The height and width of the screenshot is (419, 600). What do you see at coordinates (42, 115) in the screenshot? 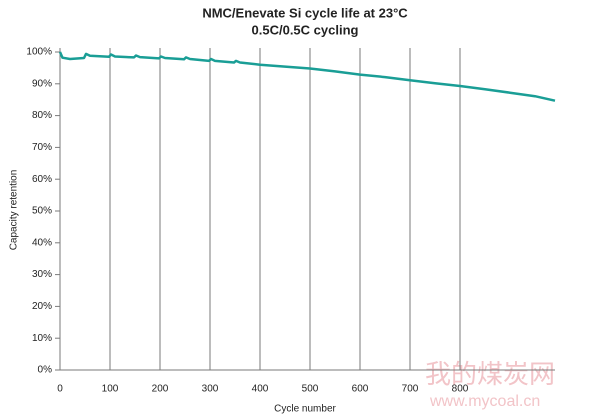
I see `y-tick-label: 80%` at bounding box center [42, 115].